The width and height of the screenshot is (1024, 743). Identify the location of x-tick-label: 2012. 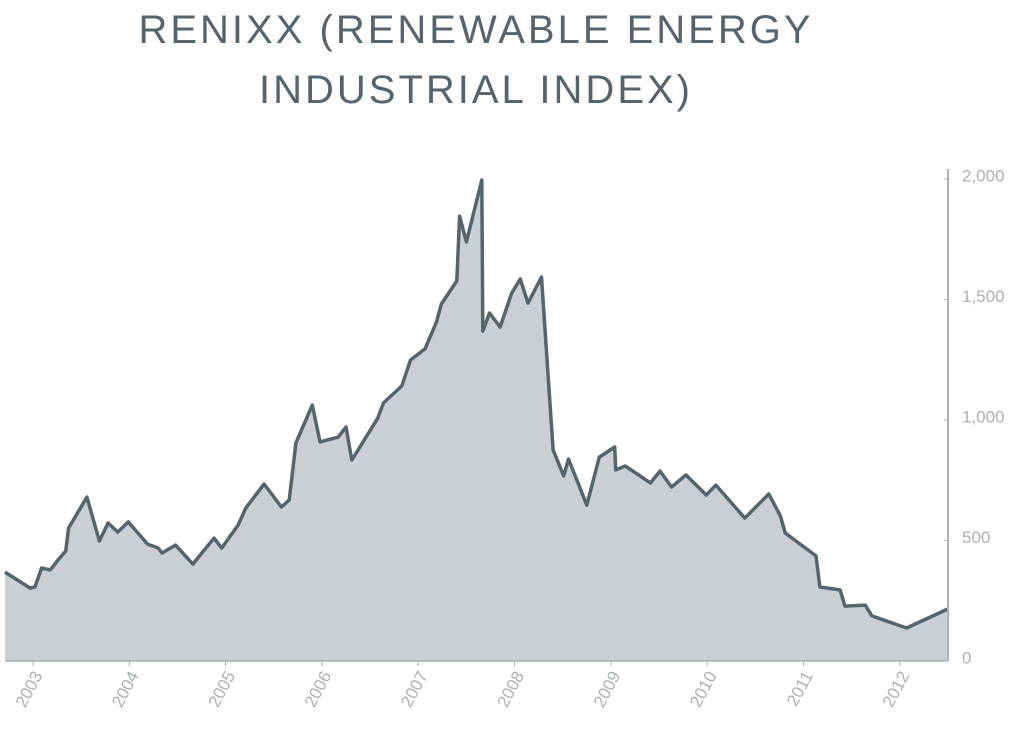
(896, 689).